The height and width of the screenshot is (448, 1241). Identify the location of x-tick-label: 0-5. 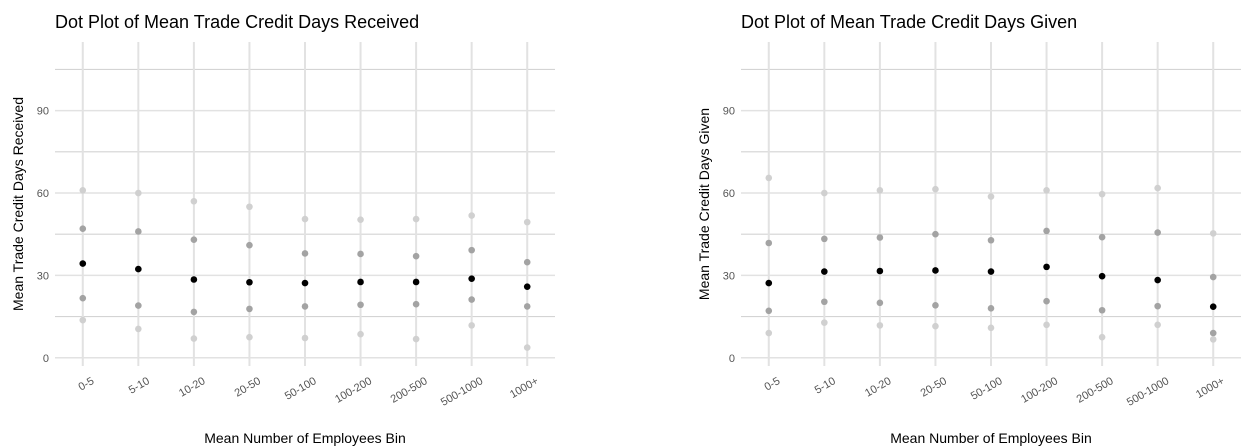
(773, 384).